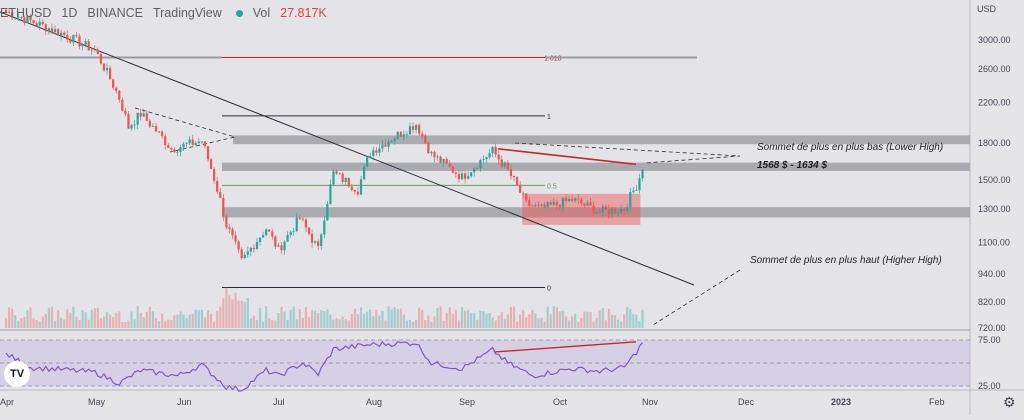 The image size is (1024, 420). I want to click on volume-indicator: Vol 27.817K, so click(295, 13).